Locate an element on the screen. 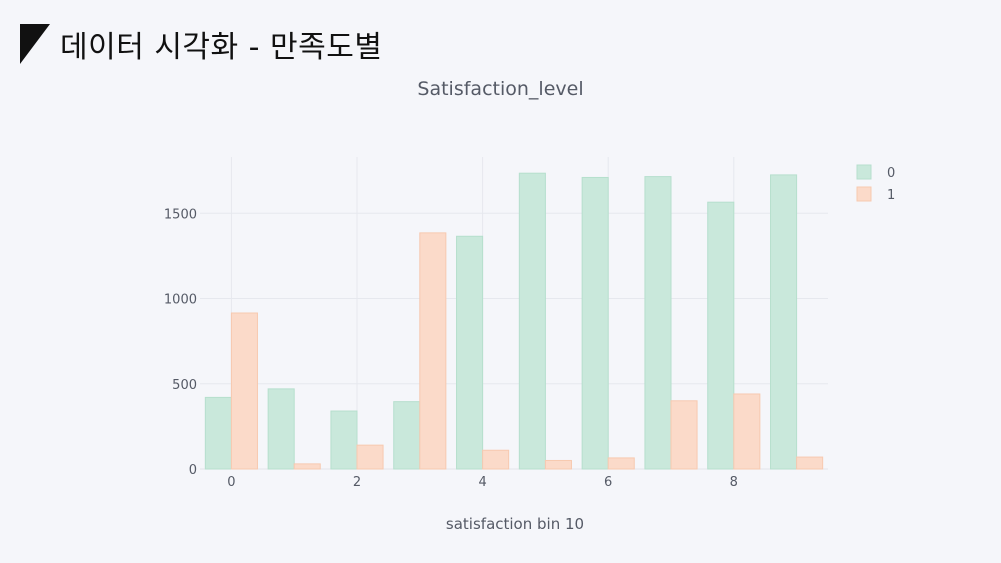  chart-title: Satisfaction_level is located at coordinates (500, 89).